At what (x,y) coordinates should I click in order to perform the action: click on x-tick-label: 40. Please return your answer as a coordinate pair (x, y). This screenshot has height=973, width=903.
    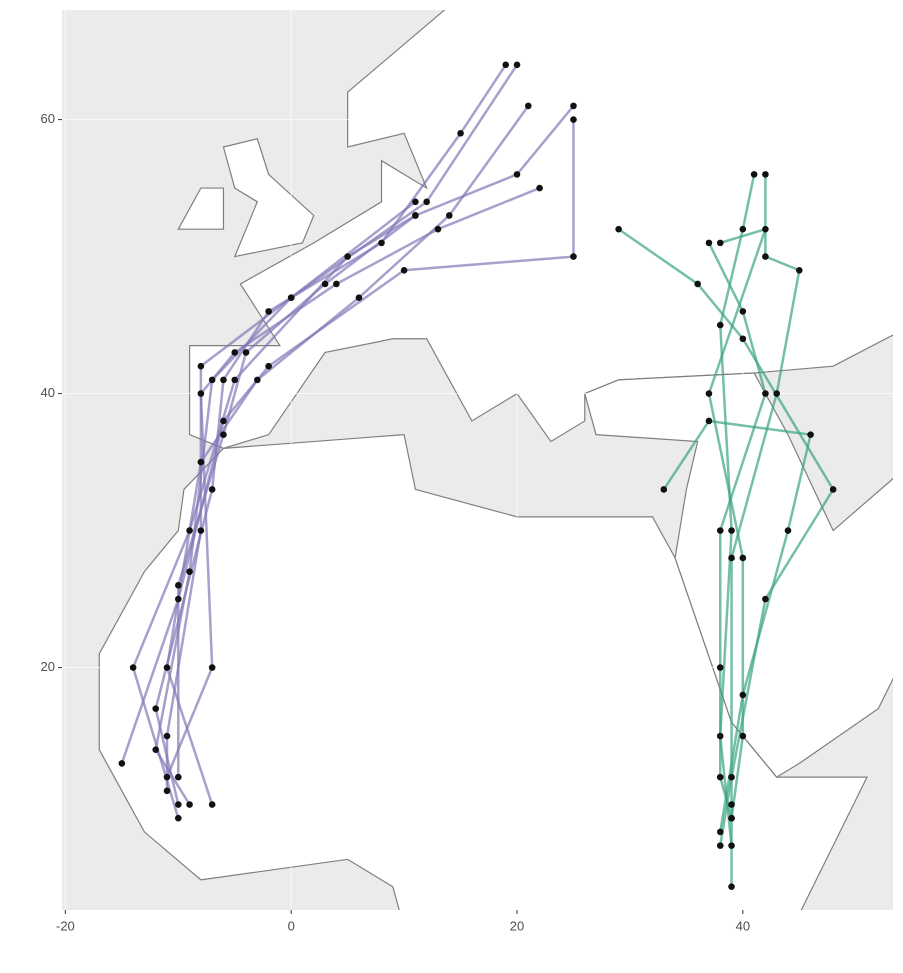
    Looking at the image, I should click on (743, 925).